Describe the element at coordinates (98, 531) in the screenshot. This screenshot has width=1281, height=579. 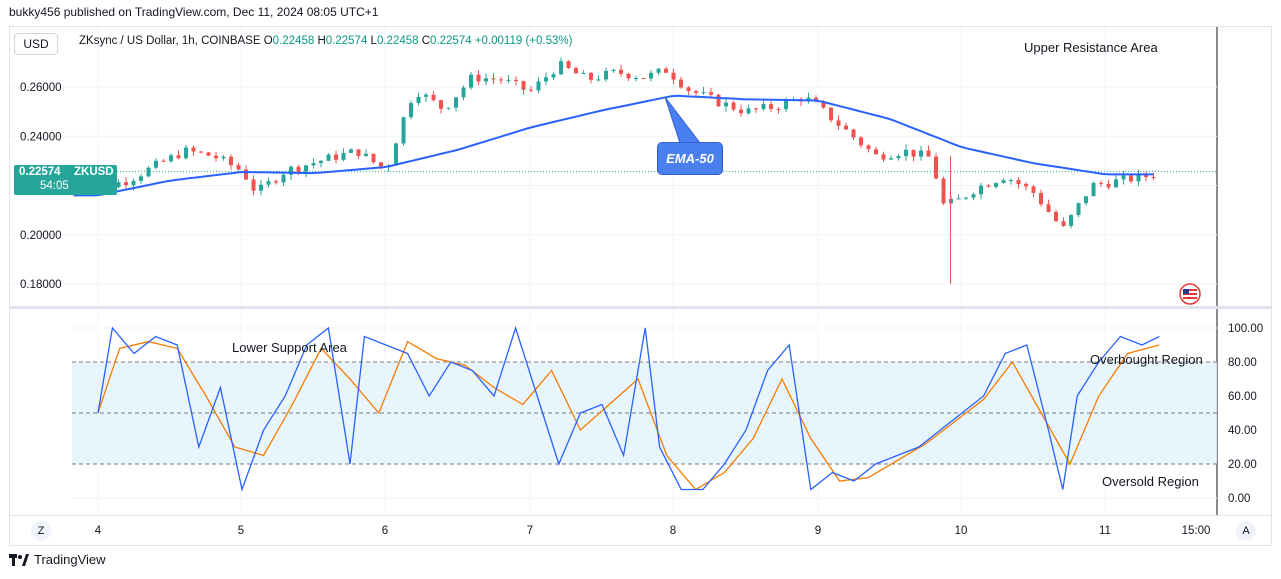
I see `time-tick-label: 4` at that location.